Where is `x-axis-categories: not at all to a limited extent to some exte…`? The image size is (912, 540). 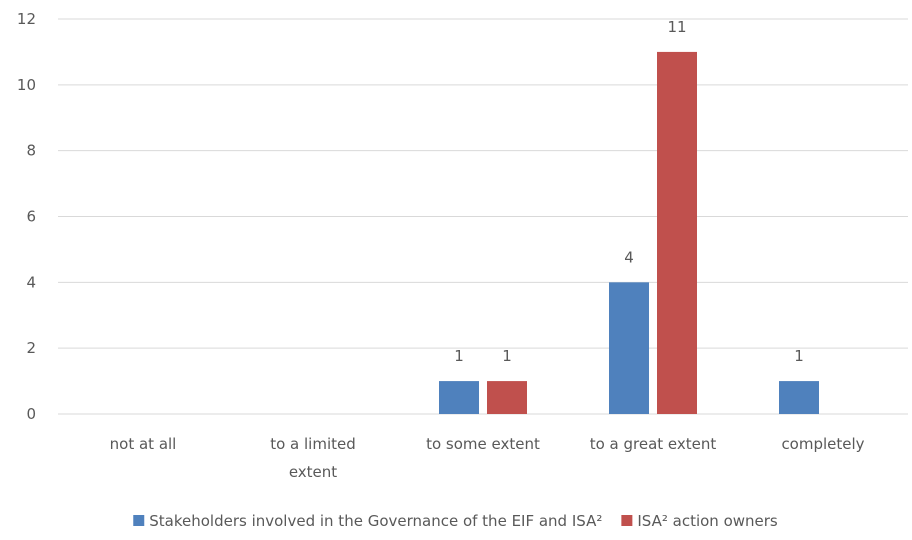 x-axis-categories: not at all to a limited extent to some exte… is located at coordinates (487, 458).